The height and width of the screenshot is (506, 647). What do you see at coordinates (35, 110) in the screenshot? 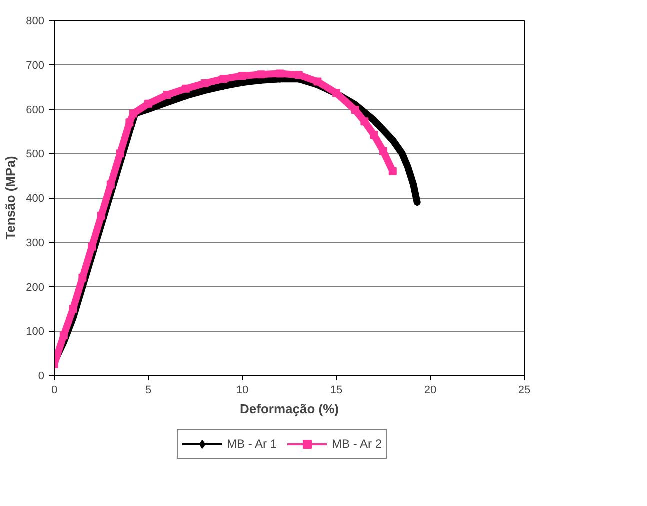
I see `y-tick-label: 600` at bounding box center [35, 110].